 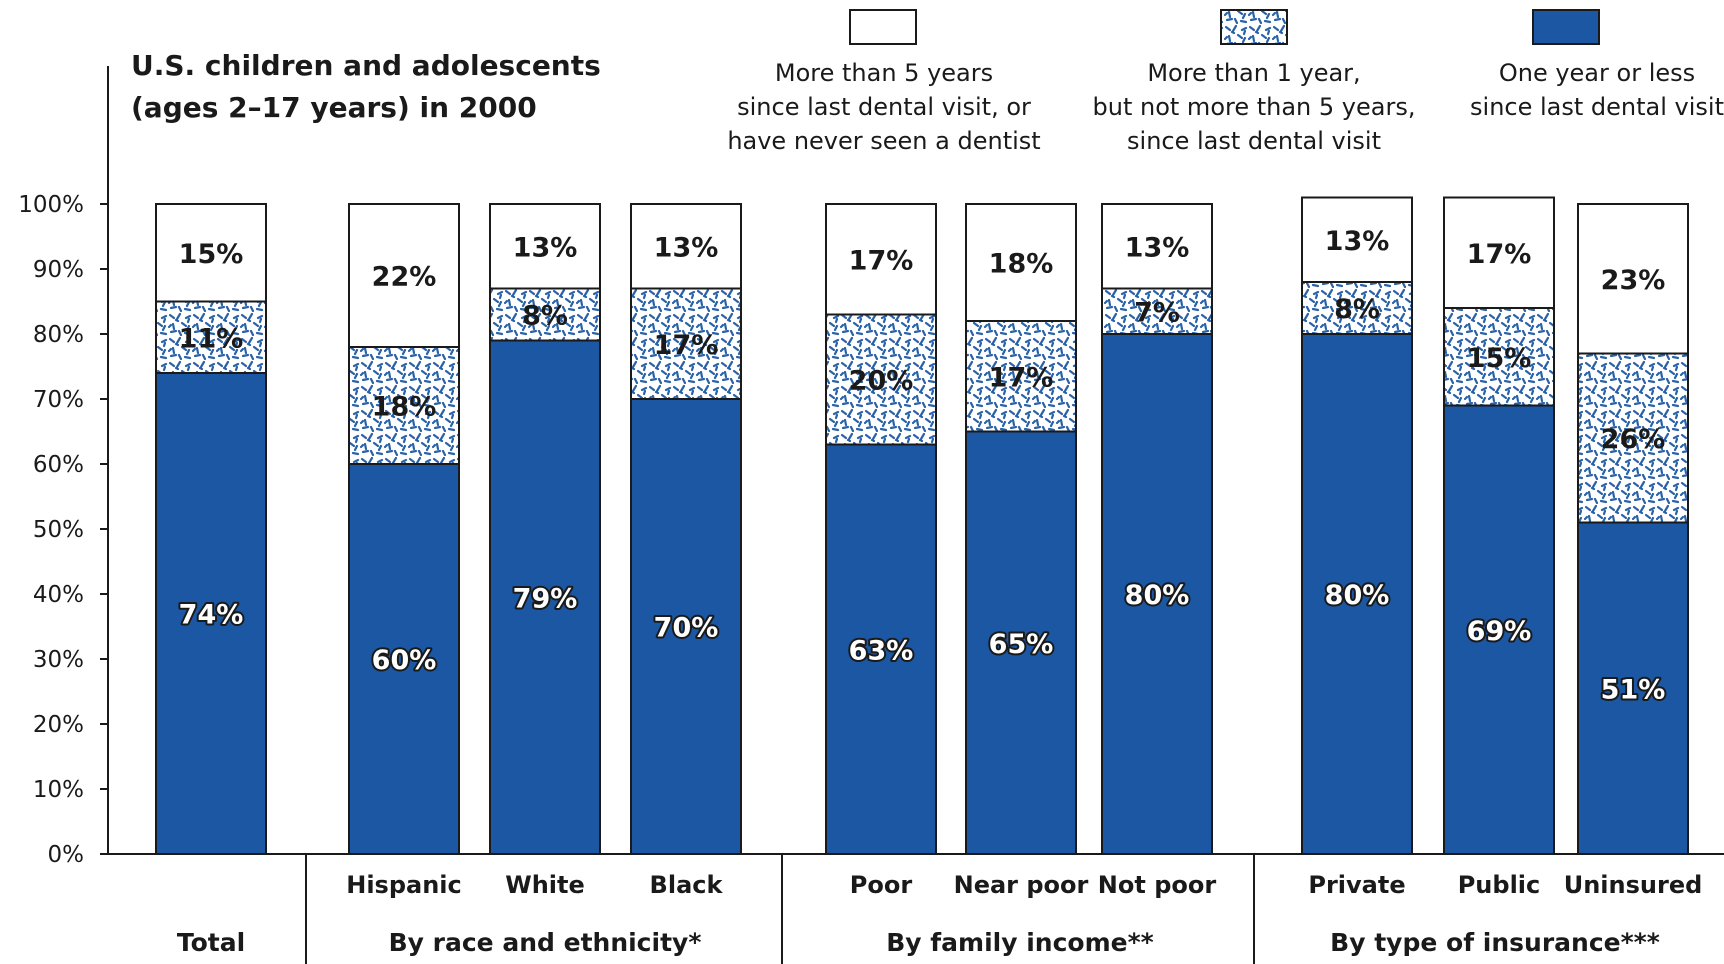 I want to click on group-label: By family income**, so click(x=1020, y=942).